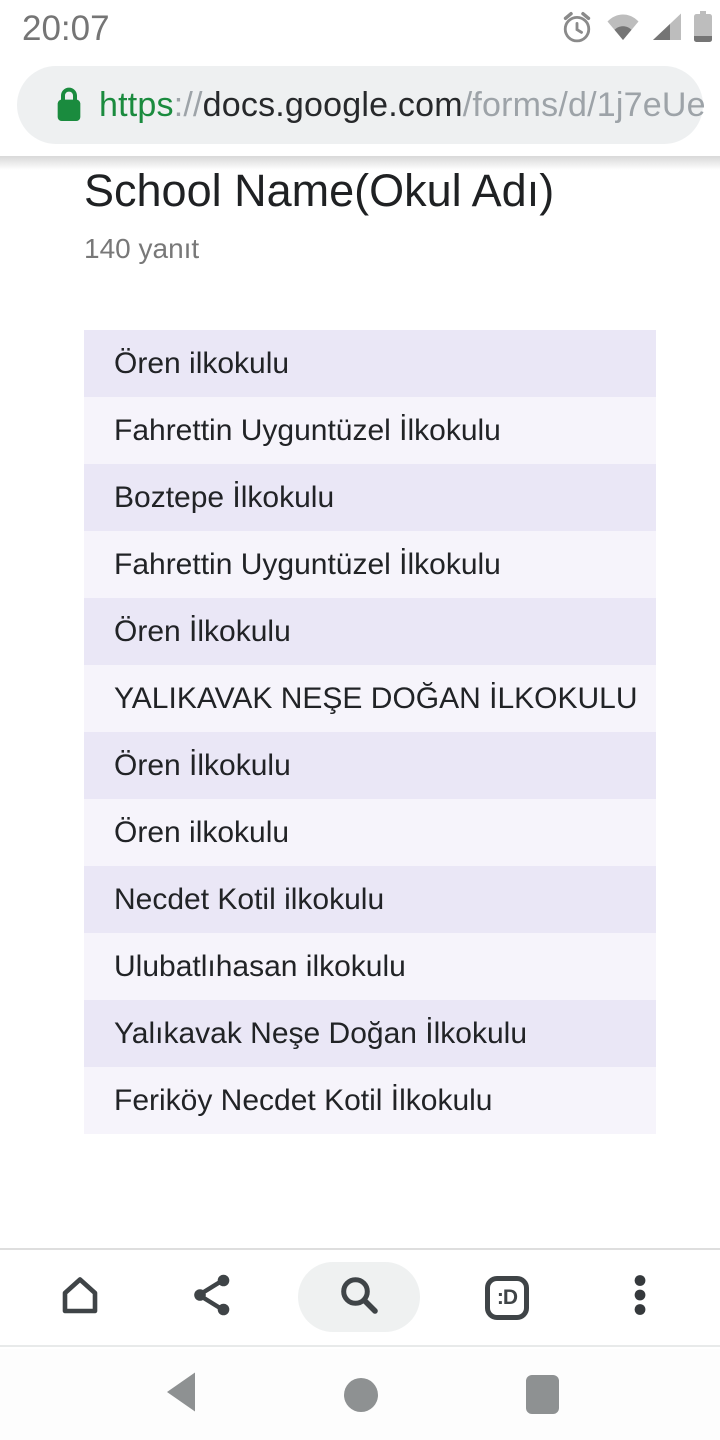 This screenshot has width=720, height=1440. I want to click on overflow-menu-button, so click(640, 1297).